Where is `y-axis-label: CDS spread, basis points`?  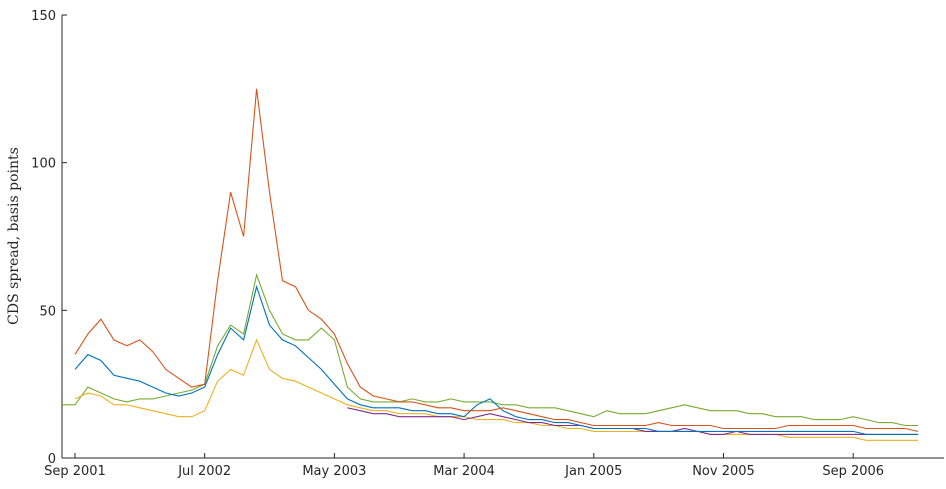
y-axis-label: CDS spread, basis points is located at coordinates (14, 236).